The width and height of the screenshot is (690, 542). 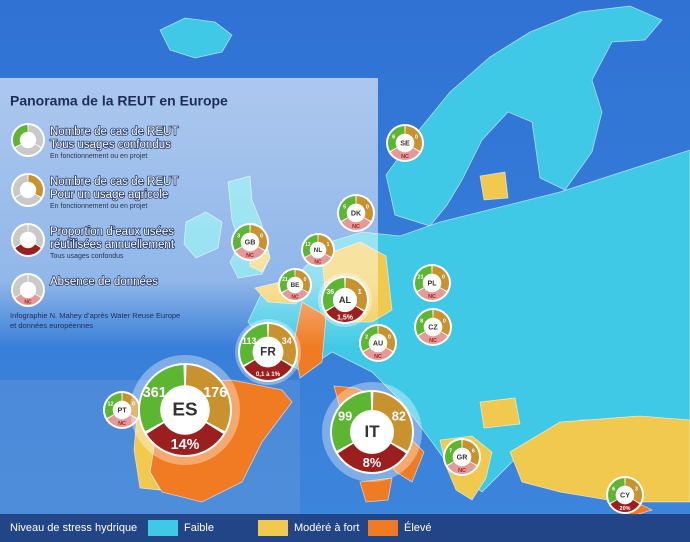 I want to click on legend-line: Pour un usage agricole, so click(x=109, y=195).